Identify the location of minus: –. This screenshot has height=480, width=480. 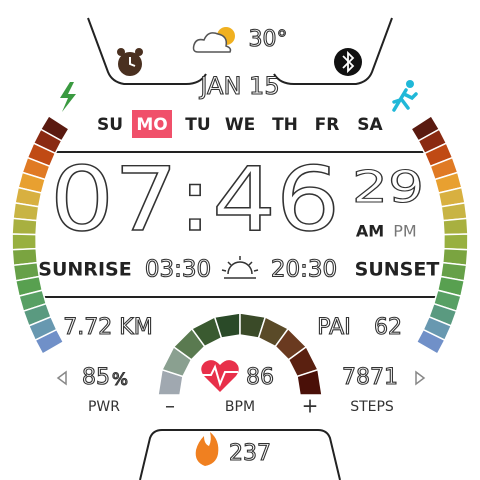
(170, 406).